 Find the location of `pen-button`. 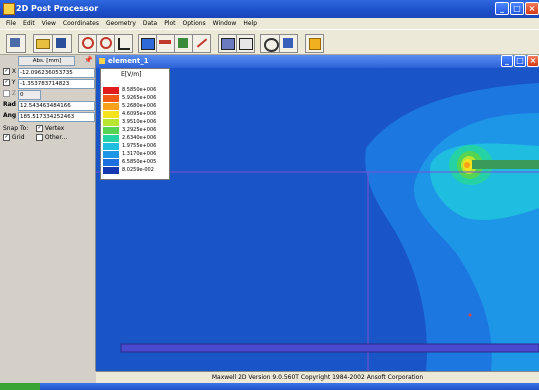

pen-button is located at coordinates (183, 43).